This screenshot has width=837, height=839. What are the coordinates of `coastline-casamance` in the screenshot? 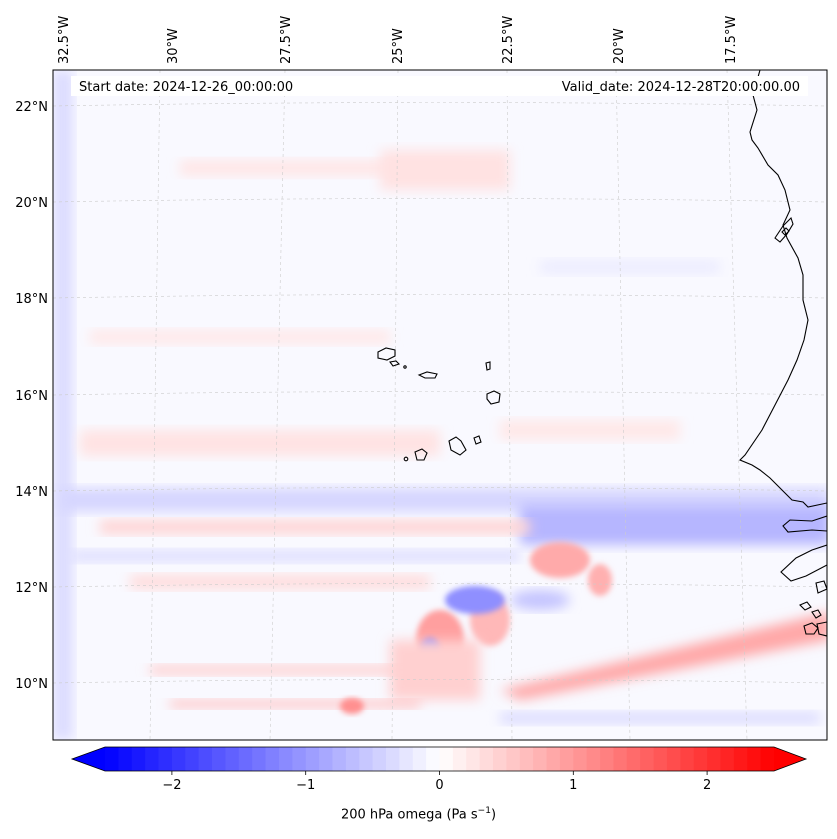 It's located at (803, 563).